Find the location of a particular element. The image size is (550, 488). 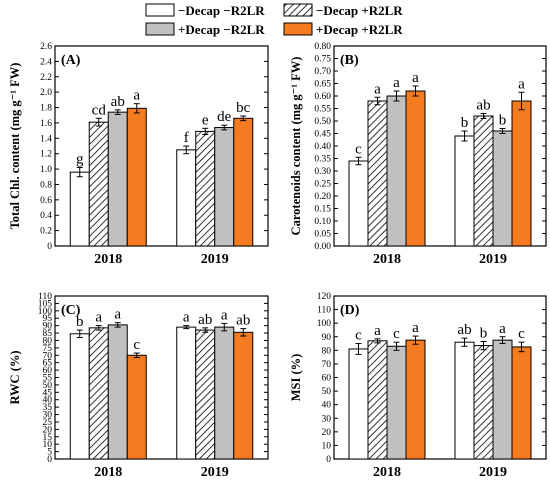

y-tick-label: 65 is located at coordinates (48, 364).